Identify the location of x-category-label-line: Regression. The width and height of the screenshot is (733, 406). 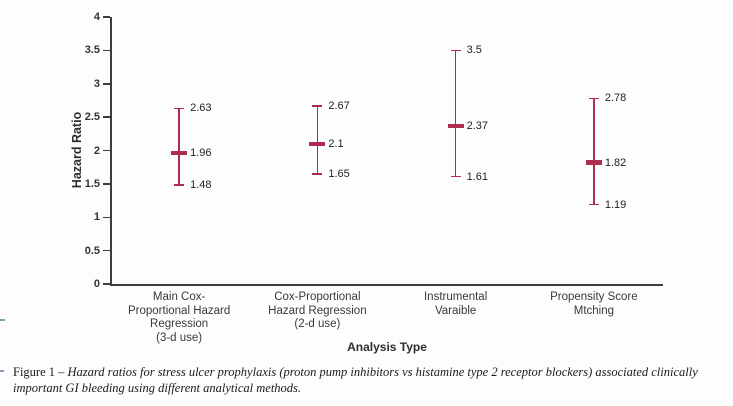
(179, 324).